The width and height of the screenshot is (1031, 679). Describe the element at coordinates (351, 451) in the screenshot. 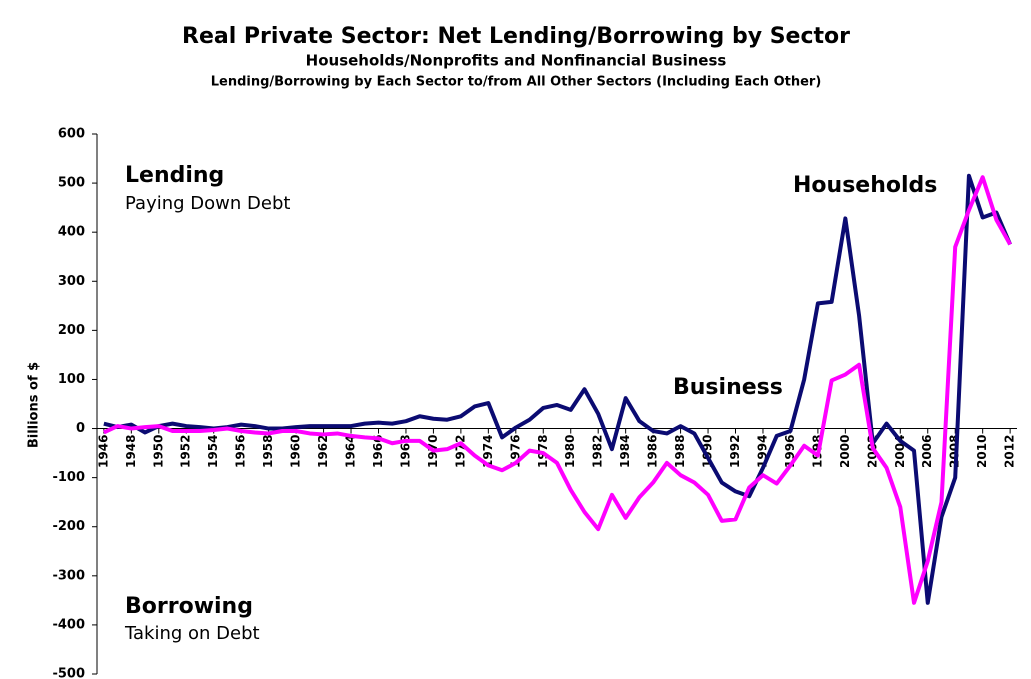

I see `x-tick-label: 1964` at that location.